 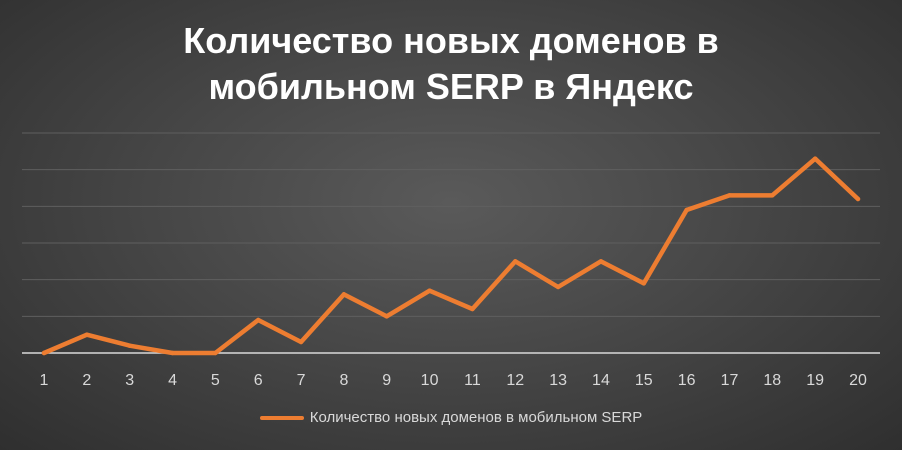 What do you see at coordinates (172, 380) in the screenshot?
I see `x-tick-label: 4` at bounding box center [172, 380].